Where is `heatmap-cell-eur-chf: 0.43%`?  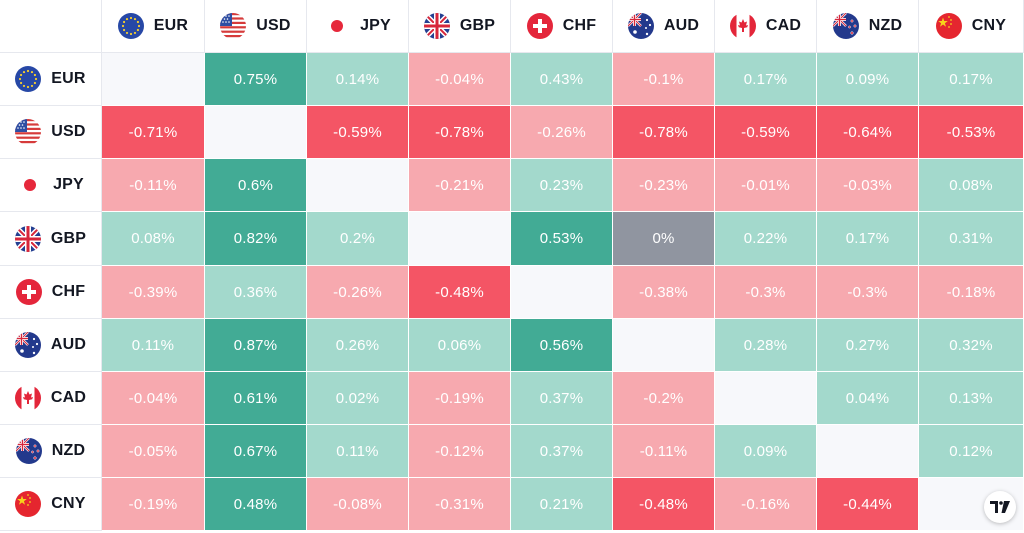 heatmap-cell-eur-chf: 0.43% is located at coordinates (562, 79).